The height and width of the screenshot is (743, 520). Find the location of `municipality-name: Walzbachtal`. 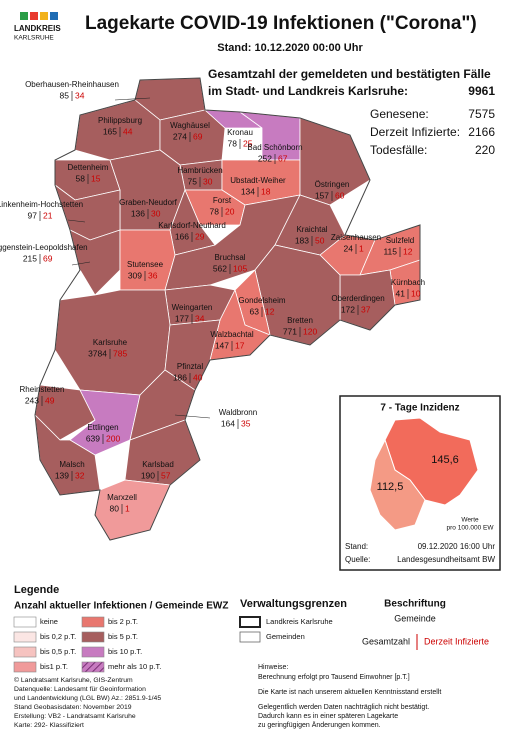

municipality-name: Walzbachtal is located at coordinates (232, 334).